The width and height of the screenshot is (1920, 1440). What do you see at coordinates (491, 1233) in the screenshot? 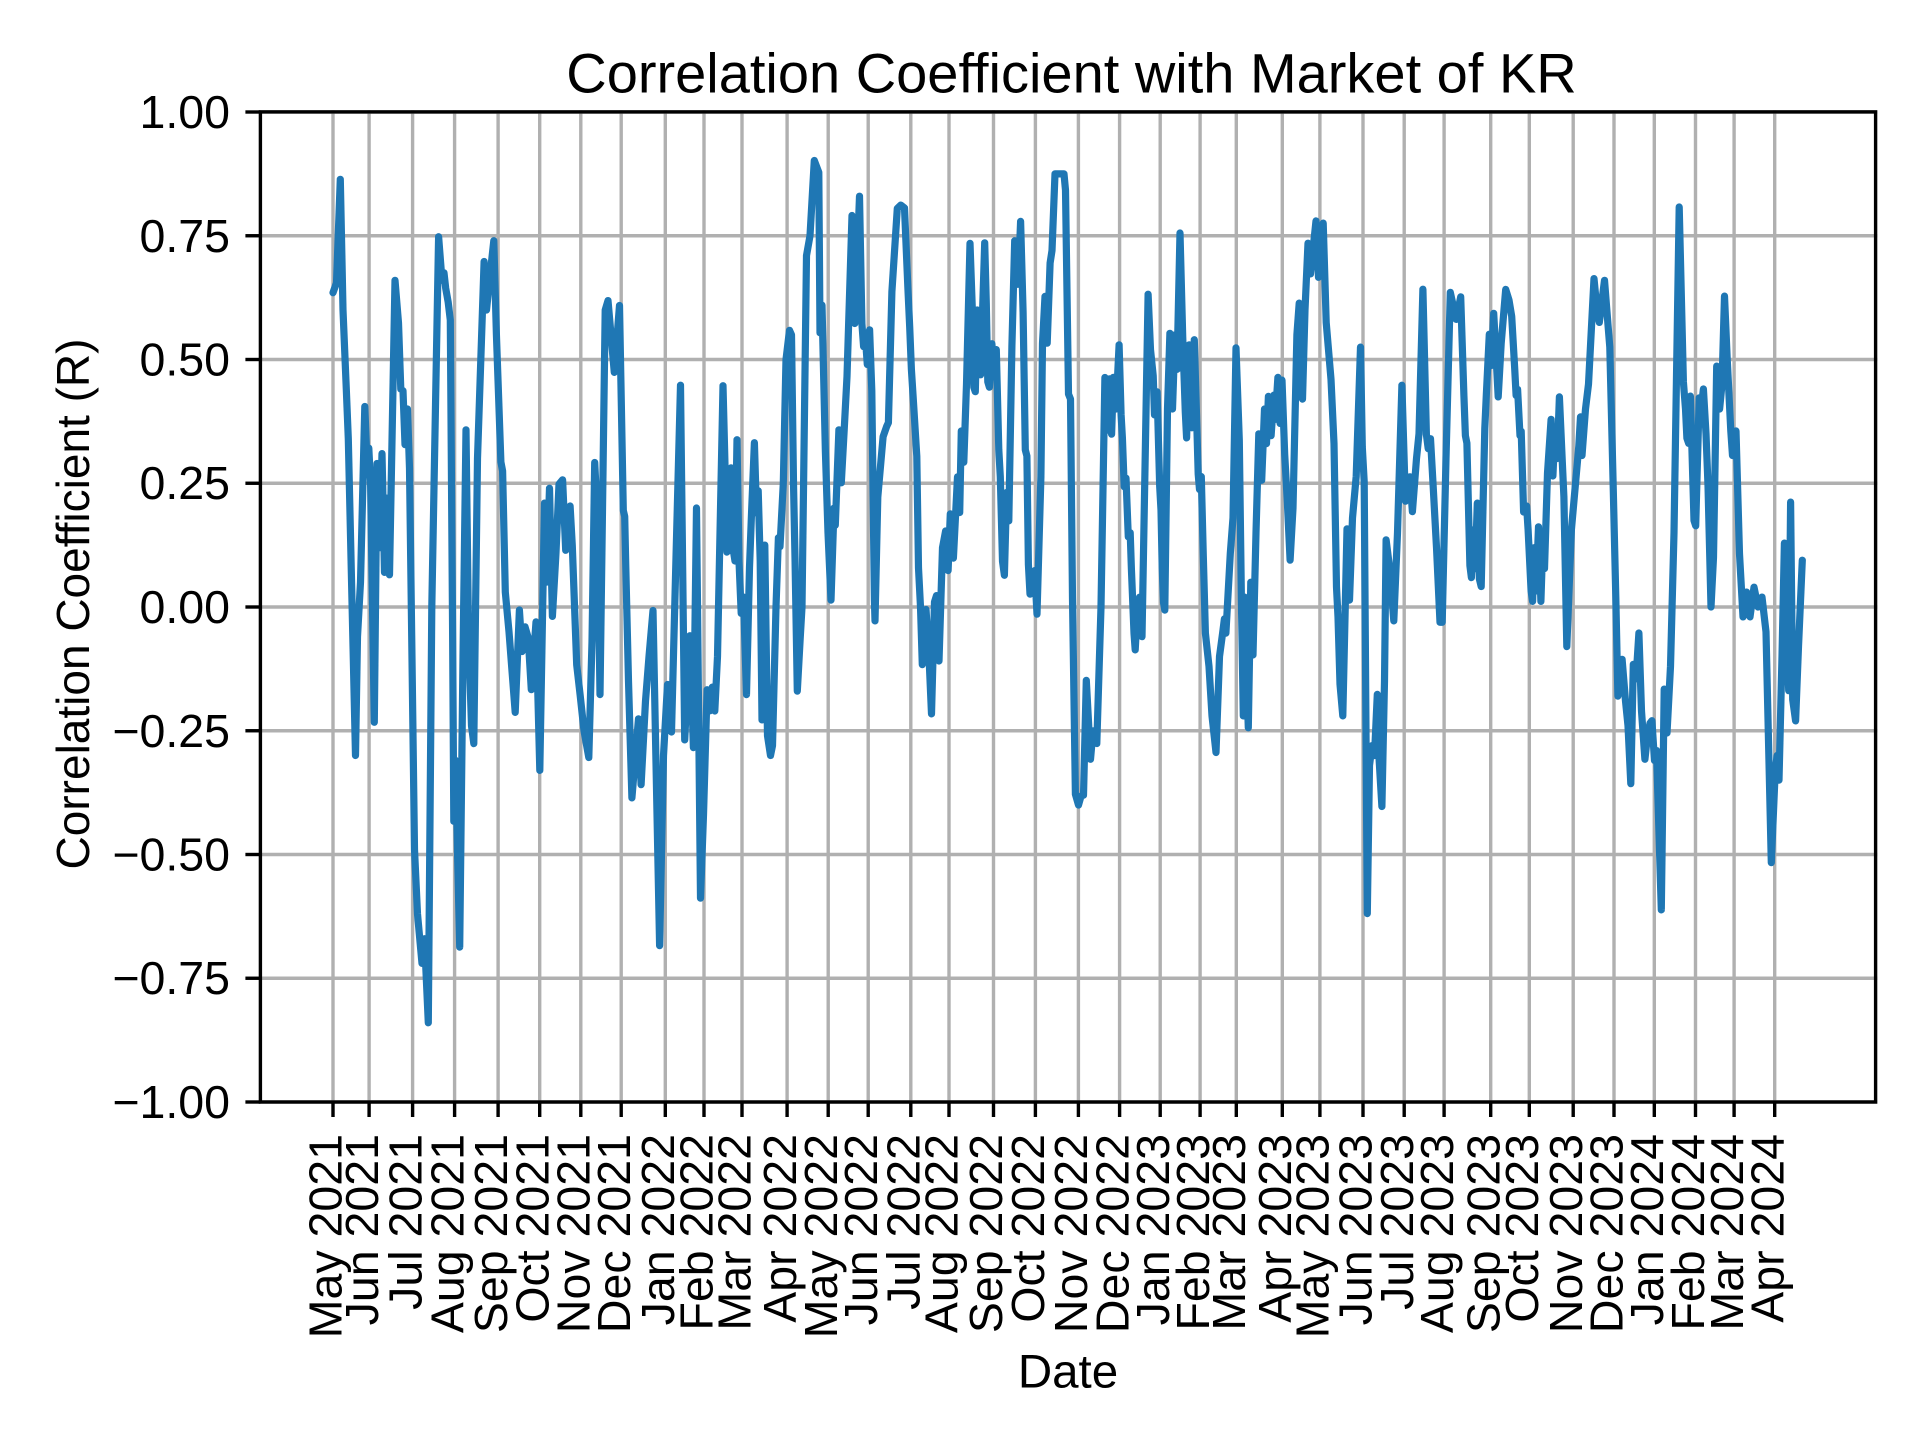
I see `svg-text: Sep 2021` at bounding box center [491, 1233].